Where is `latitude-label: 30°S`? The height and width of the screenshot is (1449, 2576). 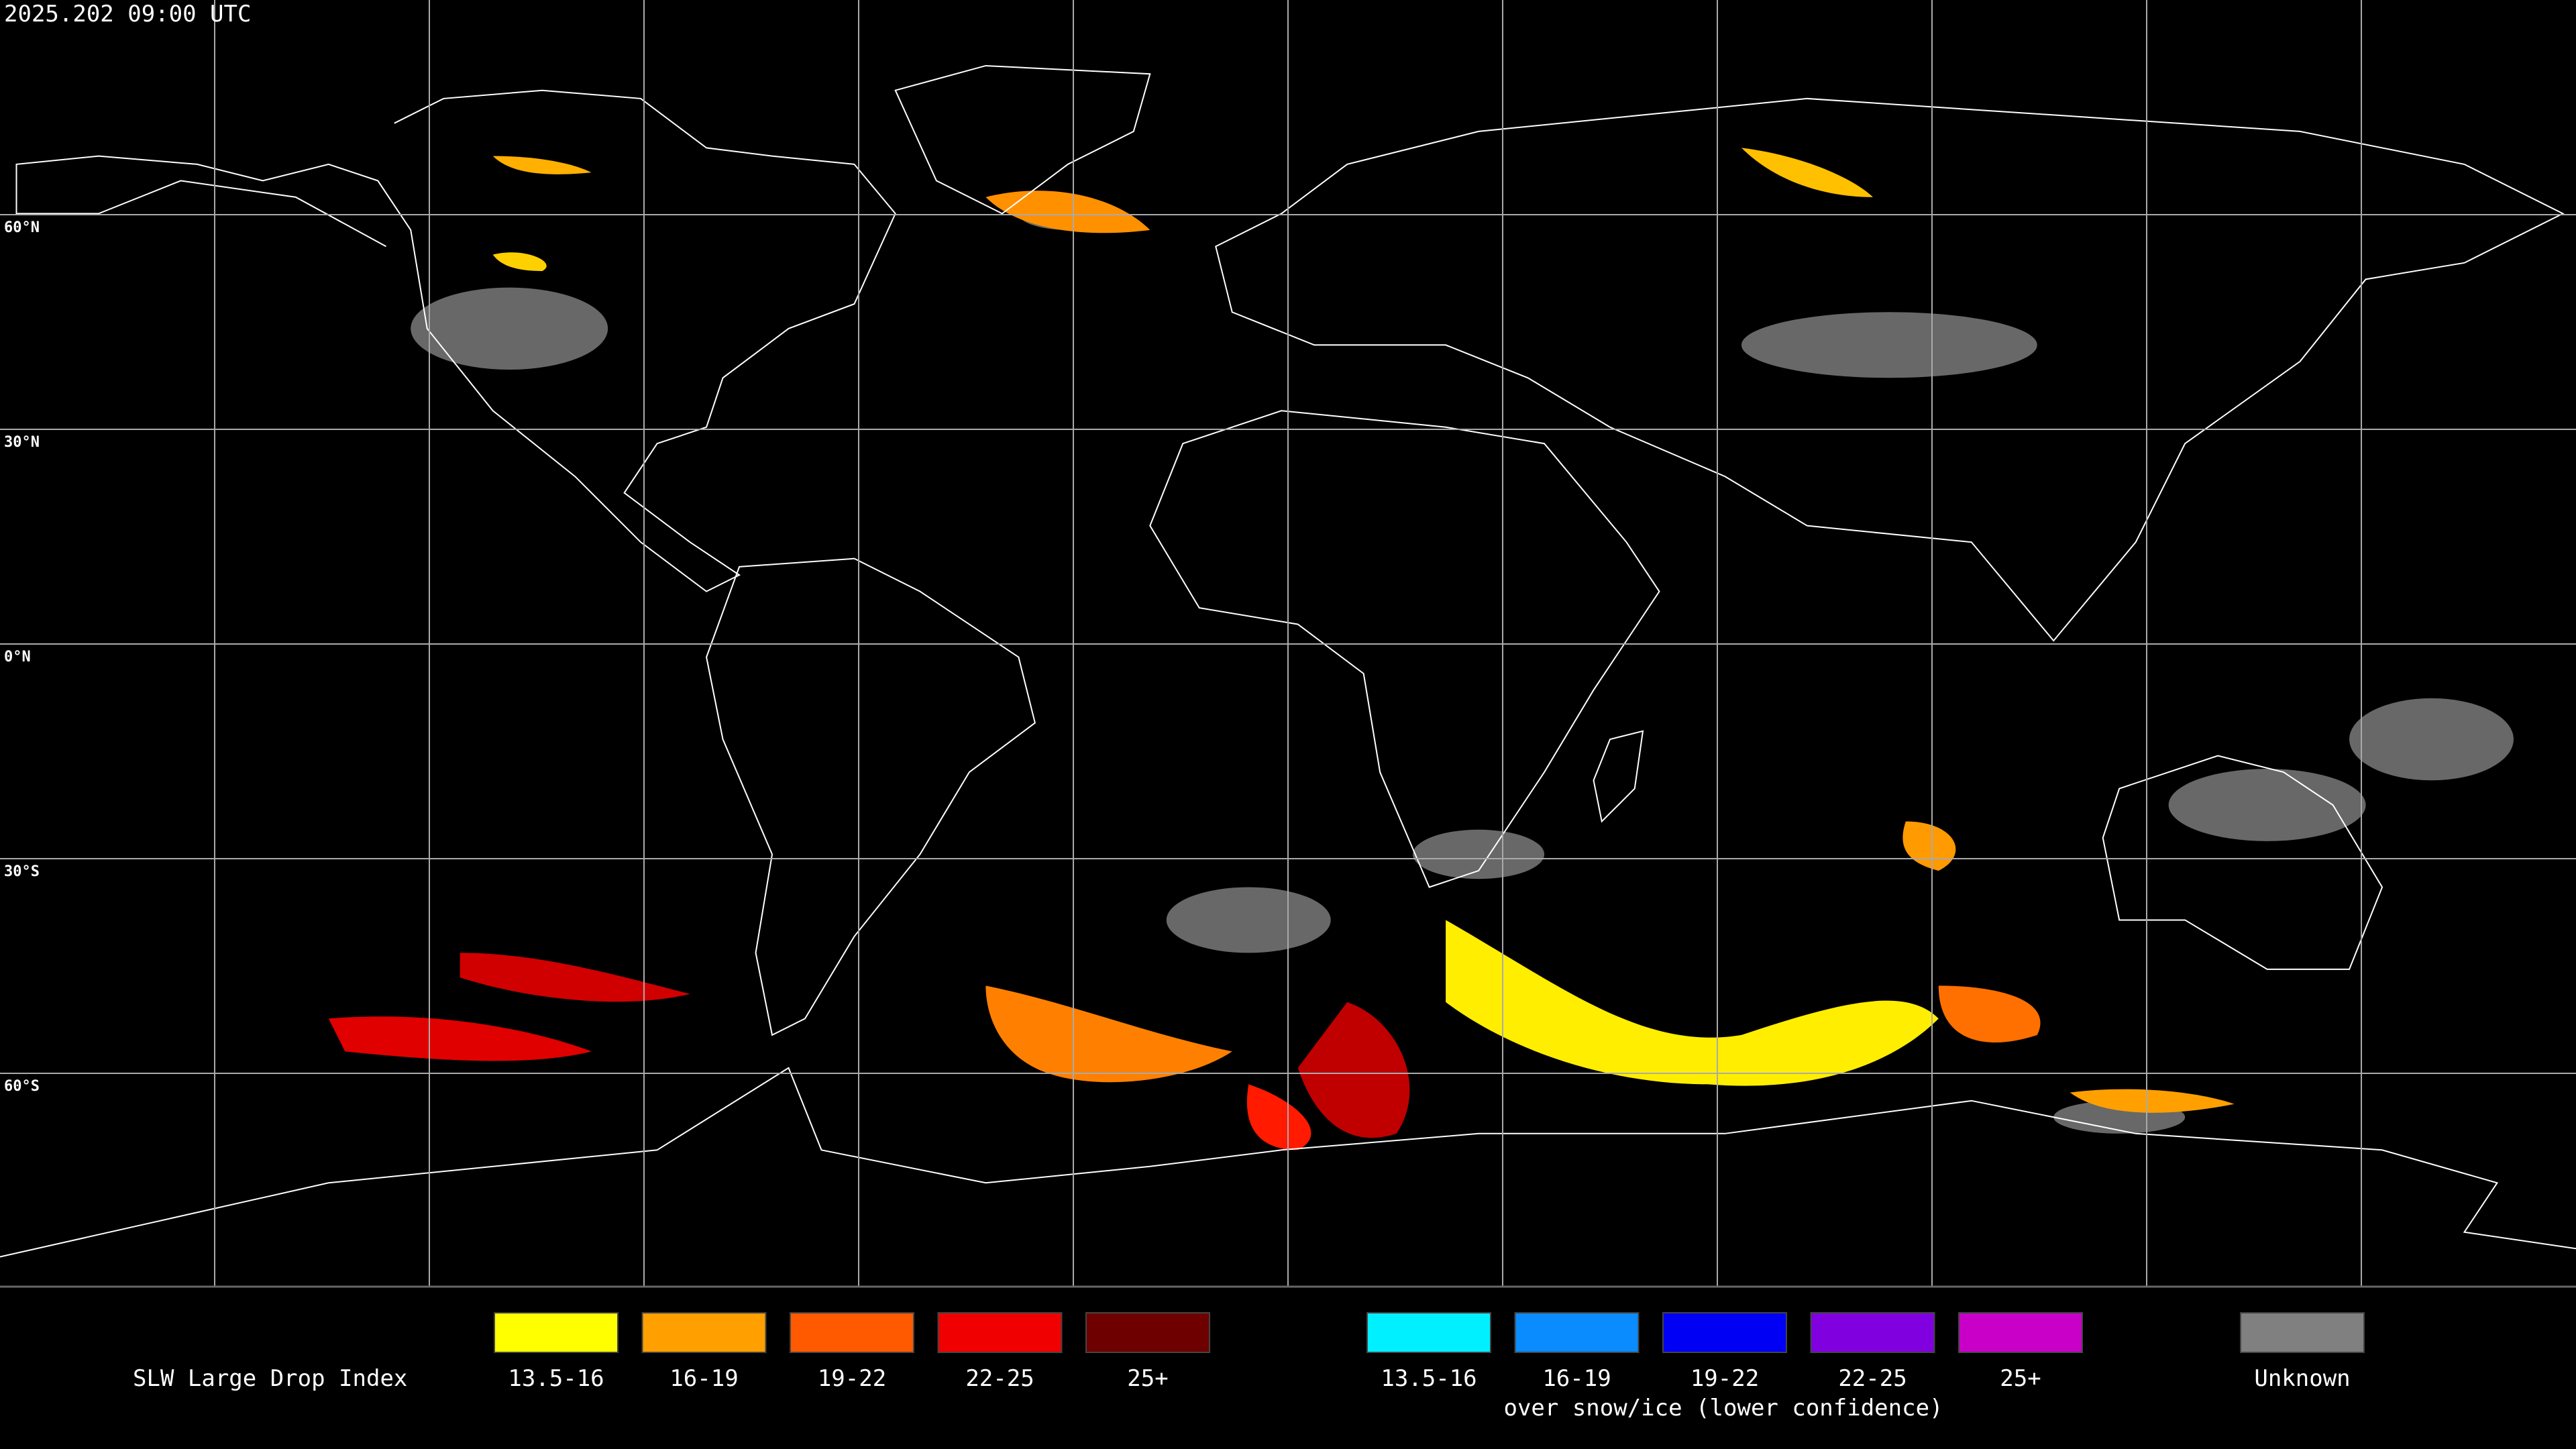
latitude-label: 30°S is located at coordinates (22, 871).